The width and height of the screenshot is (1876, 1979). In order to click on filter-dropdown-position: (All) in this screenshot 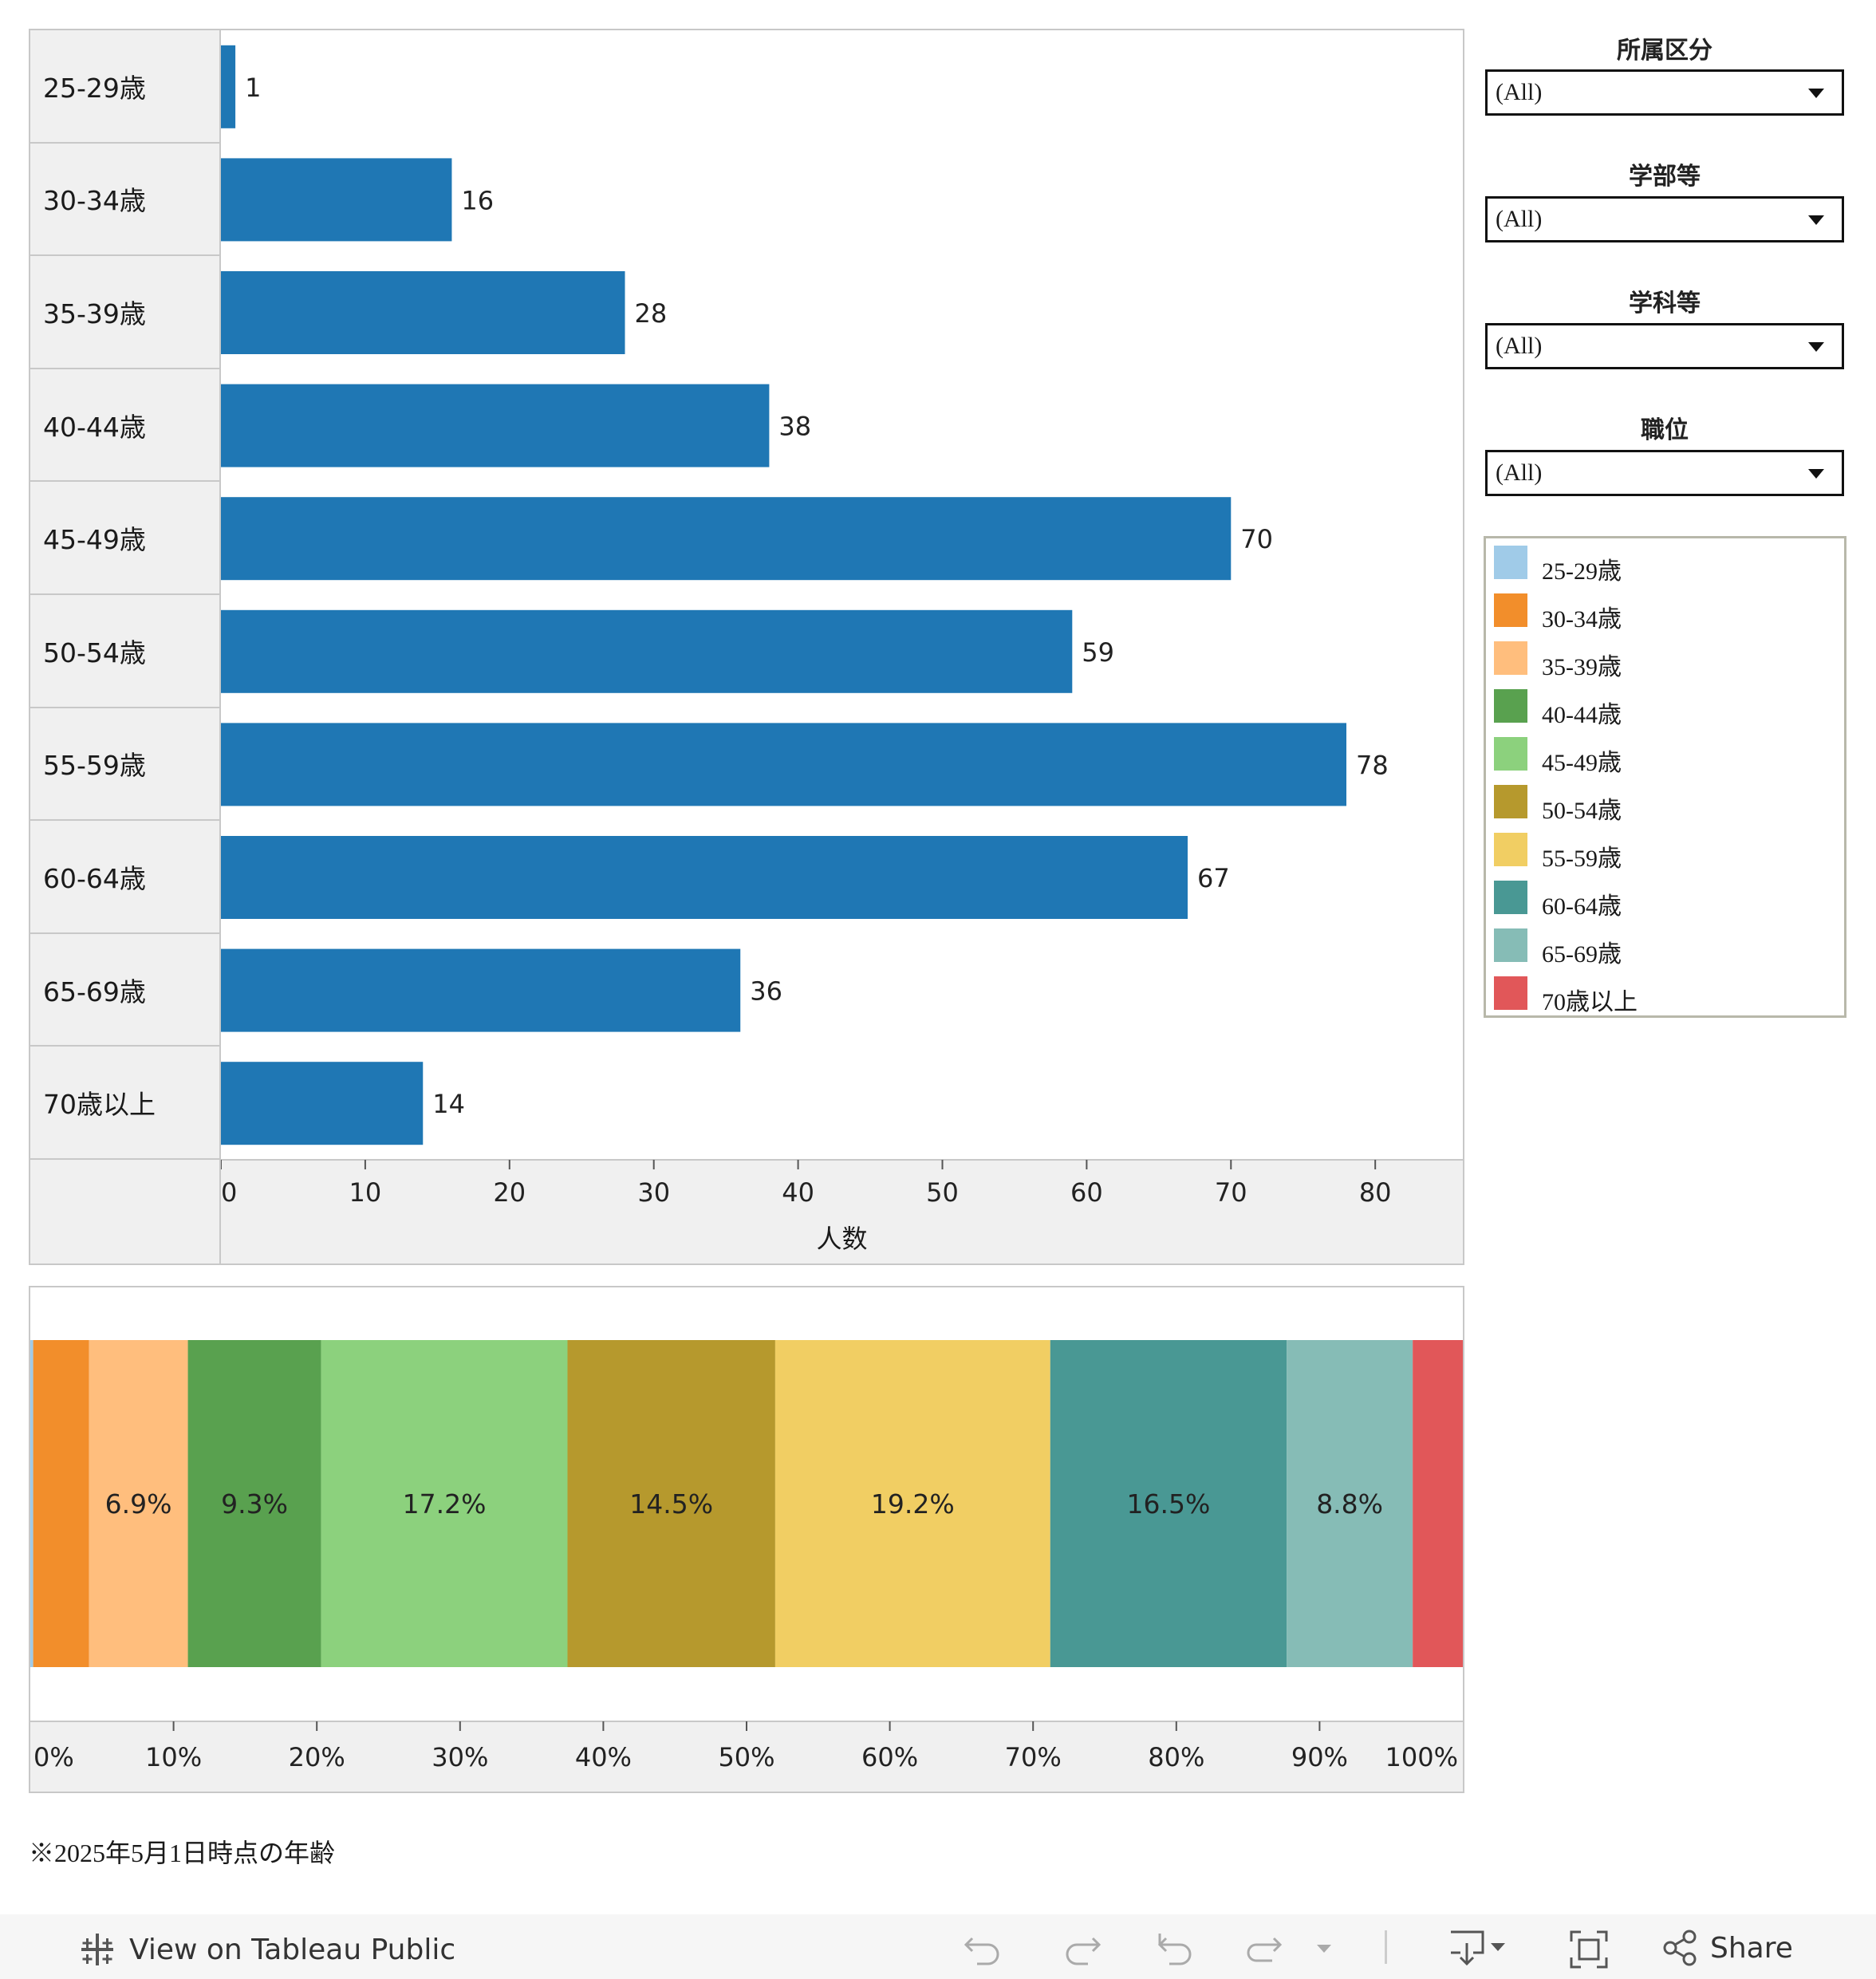, I will do `click(1664, 473)`.